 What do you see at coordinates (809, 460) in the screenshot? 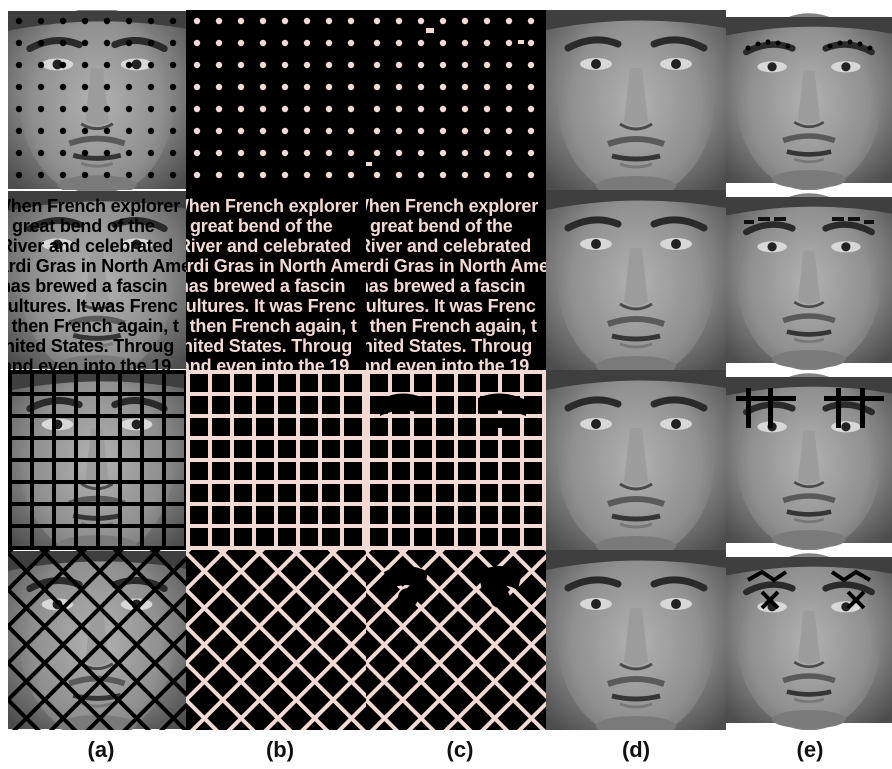
I see `tile-e-row3` at bounding box center [809, 460].